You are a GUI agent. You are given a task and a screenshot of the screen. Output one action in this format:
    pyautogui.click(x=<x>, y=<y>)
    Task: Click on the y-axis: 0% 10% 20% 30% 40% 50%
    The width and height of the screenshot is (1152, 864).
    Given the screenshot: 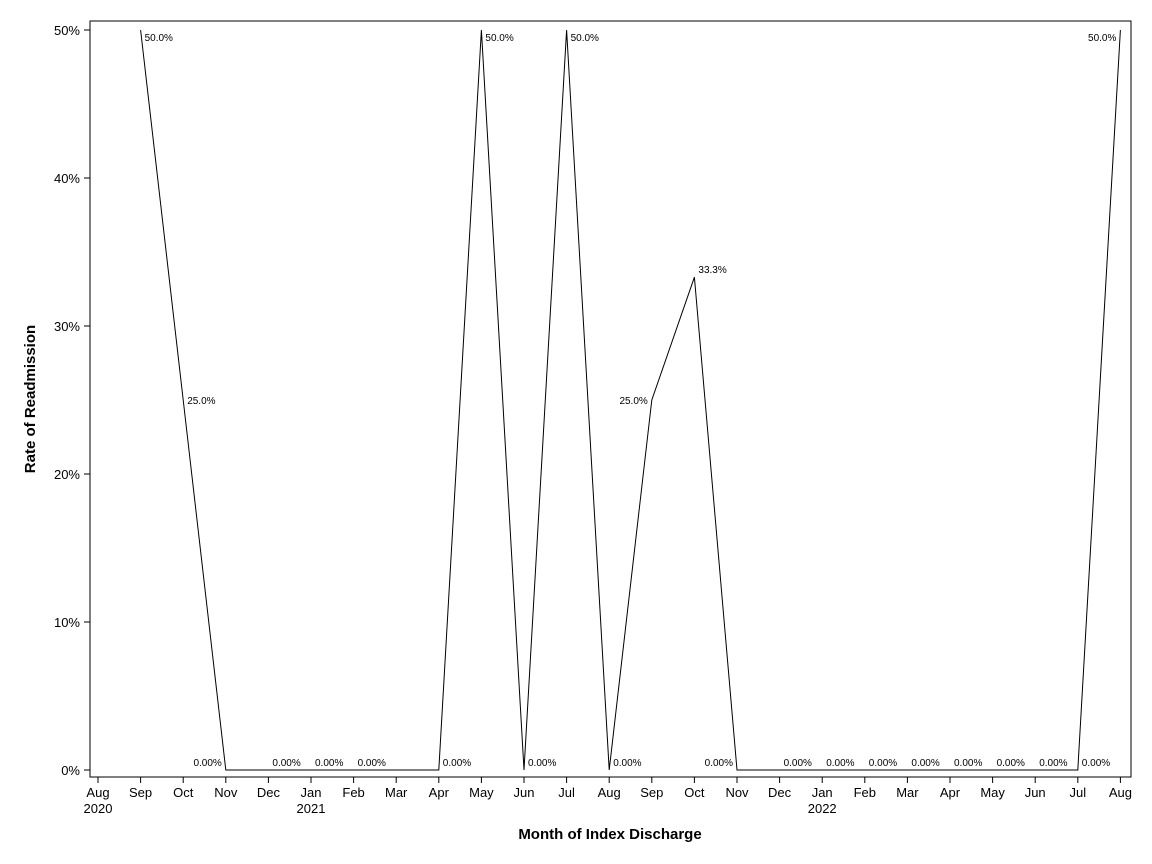 What is the action you would take?
    pyautogui.click(x=72, y=400)
    